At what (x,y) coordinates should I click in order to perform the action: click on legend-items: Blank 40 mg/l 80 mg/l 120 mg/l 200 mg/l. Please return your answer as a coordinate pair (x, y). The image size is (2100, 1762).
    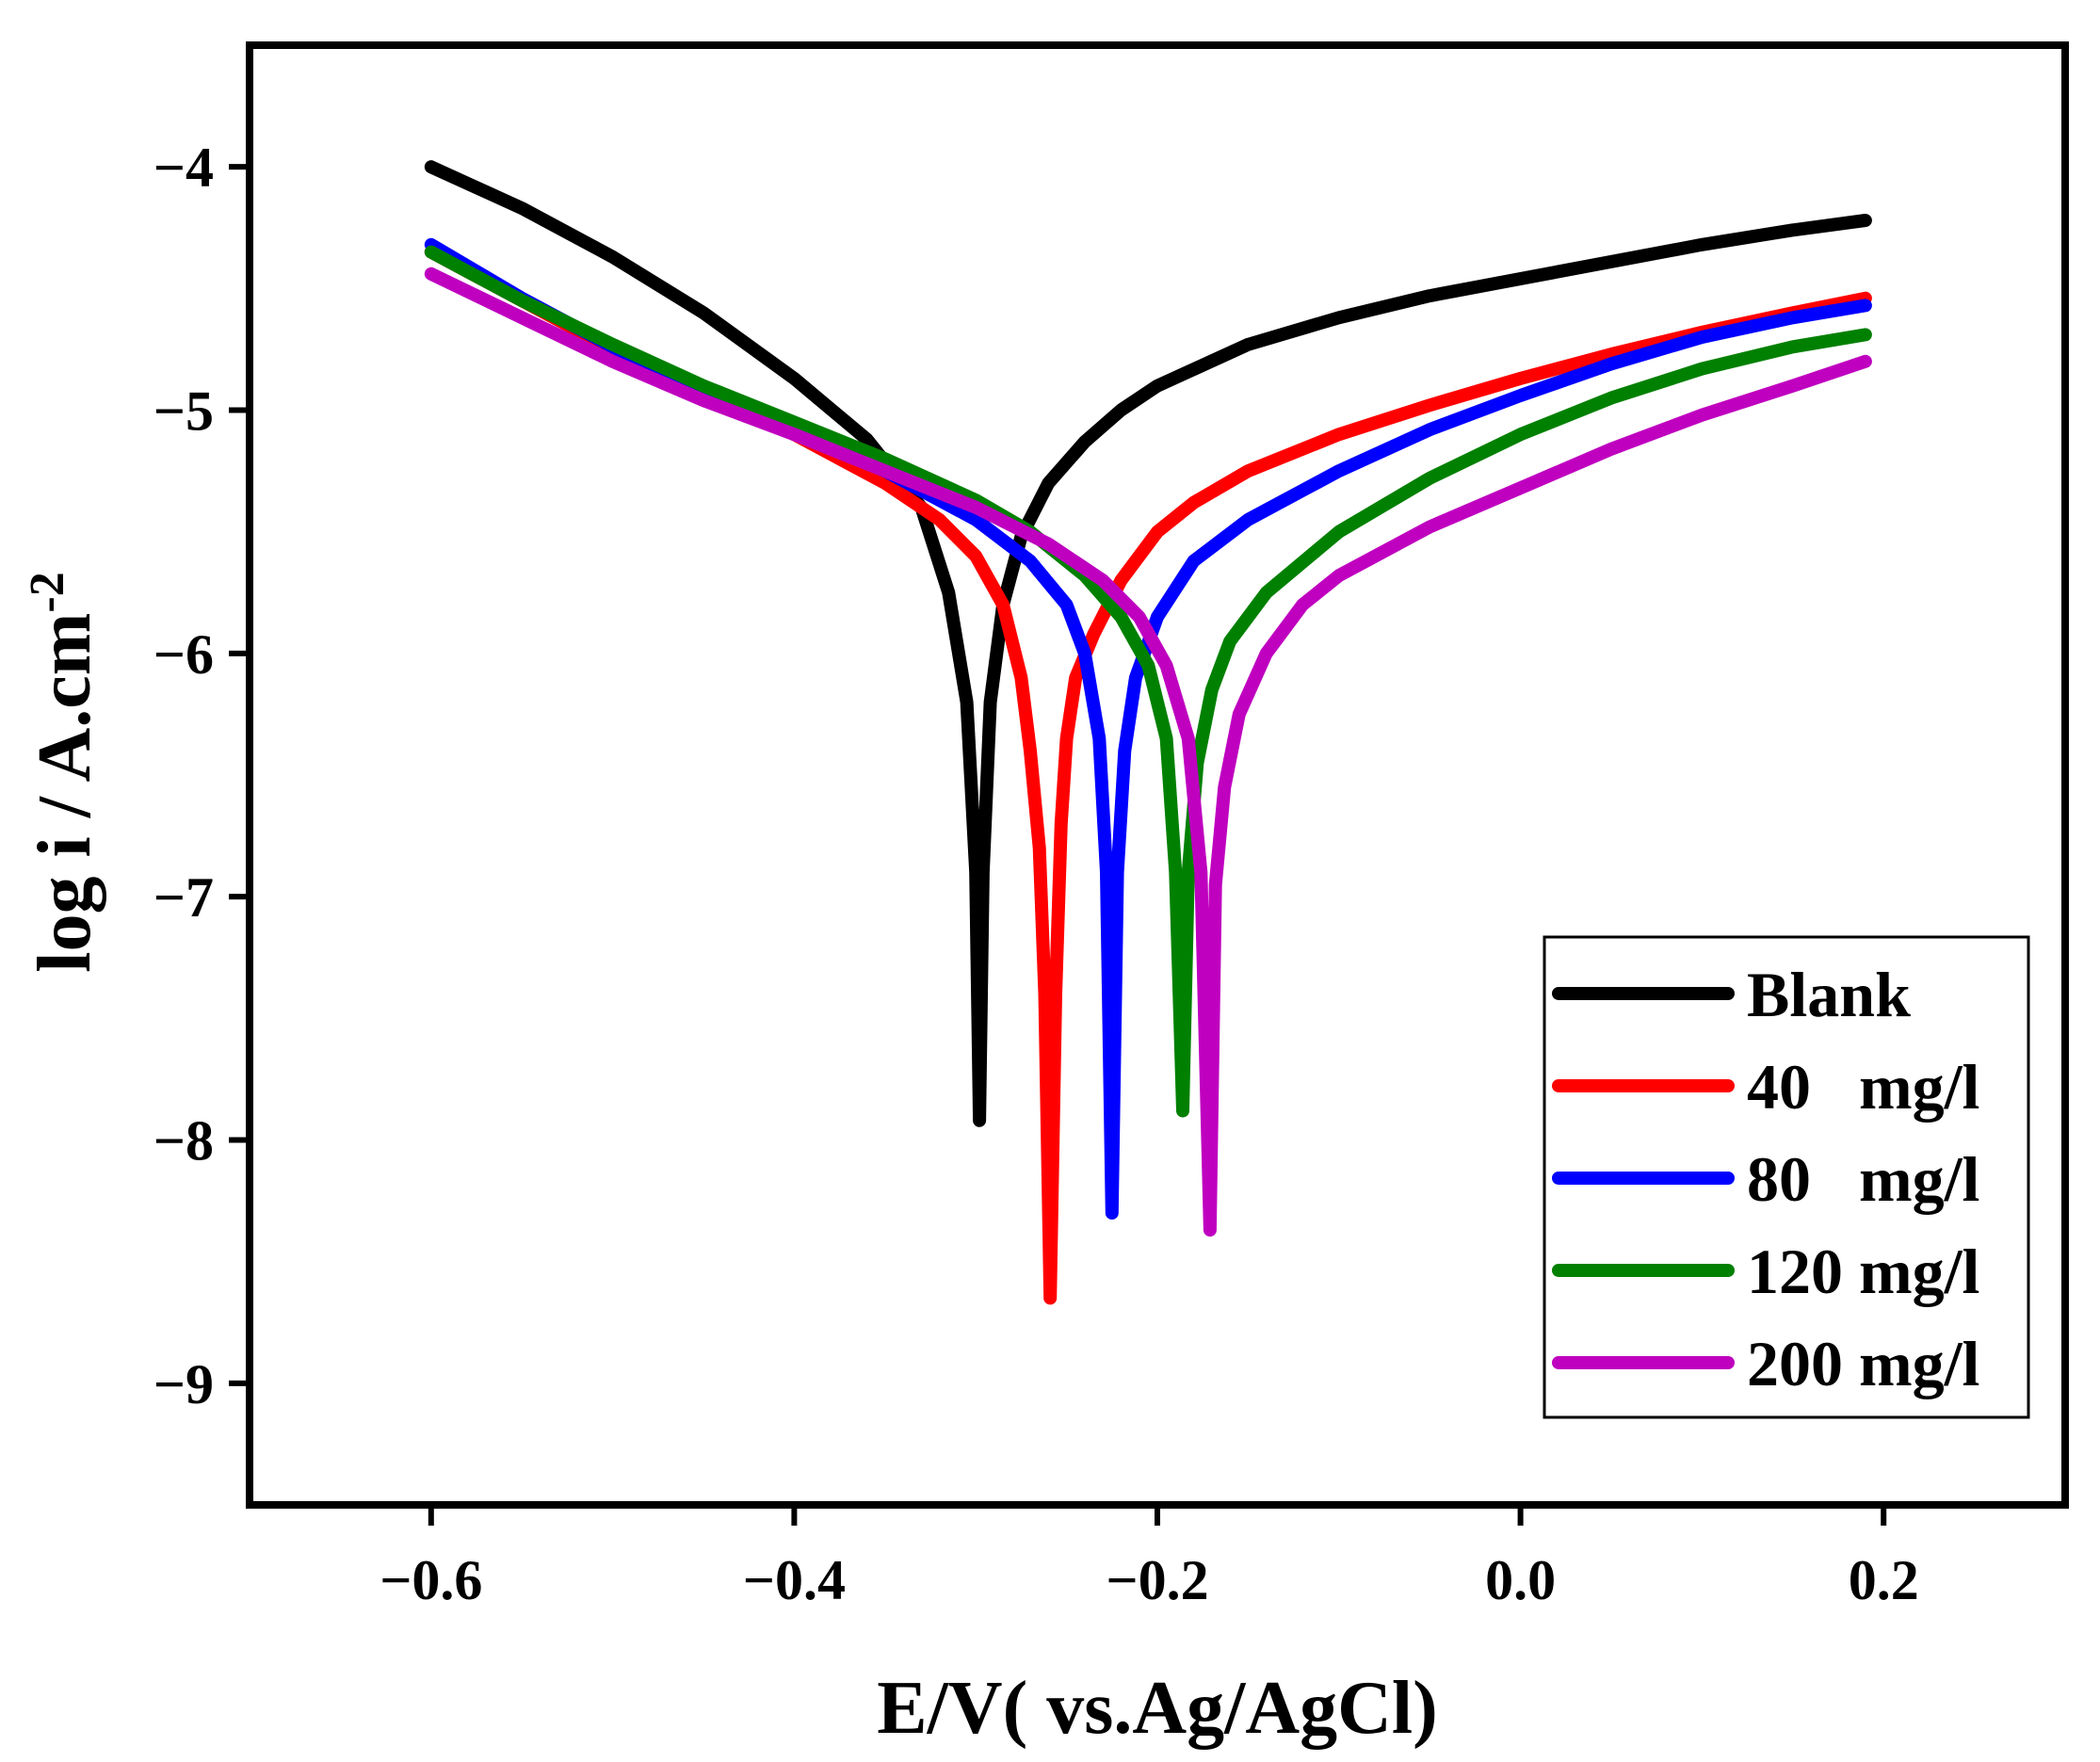
    Looking at the image, I should click on (1766, 1179).